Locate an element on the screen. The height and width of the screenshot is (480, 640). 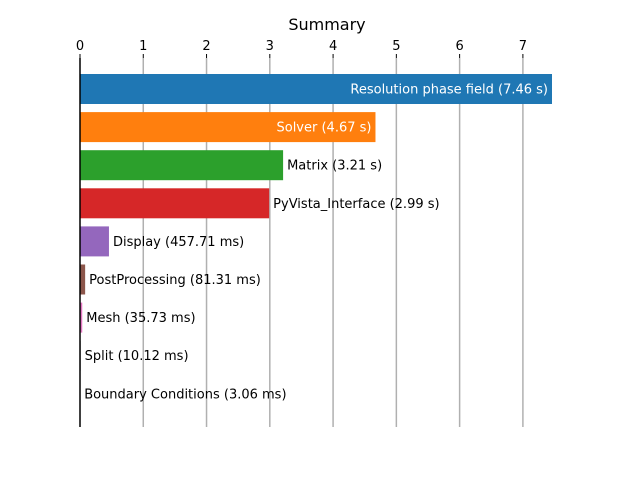
x-tick-label: 6 is located at coordinates (459, 46).